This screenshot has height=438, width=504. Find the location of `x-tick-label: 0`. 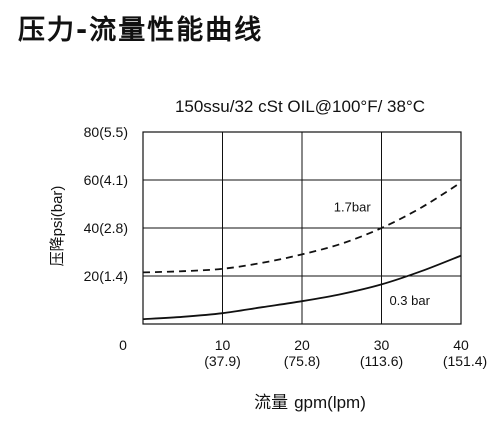

x-tick-label: 0 is located at coordinates (123, 345).